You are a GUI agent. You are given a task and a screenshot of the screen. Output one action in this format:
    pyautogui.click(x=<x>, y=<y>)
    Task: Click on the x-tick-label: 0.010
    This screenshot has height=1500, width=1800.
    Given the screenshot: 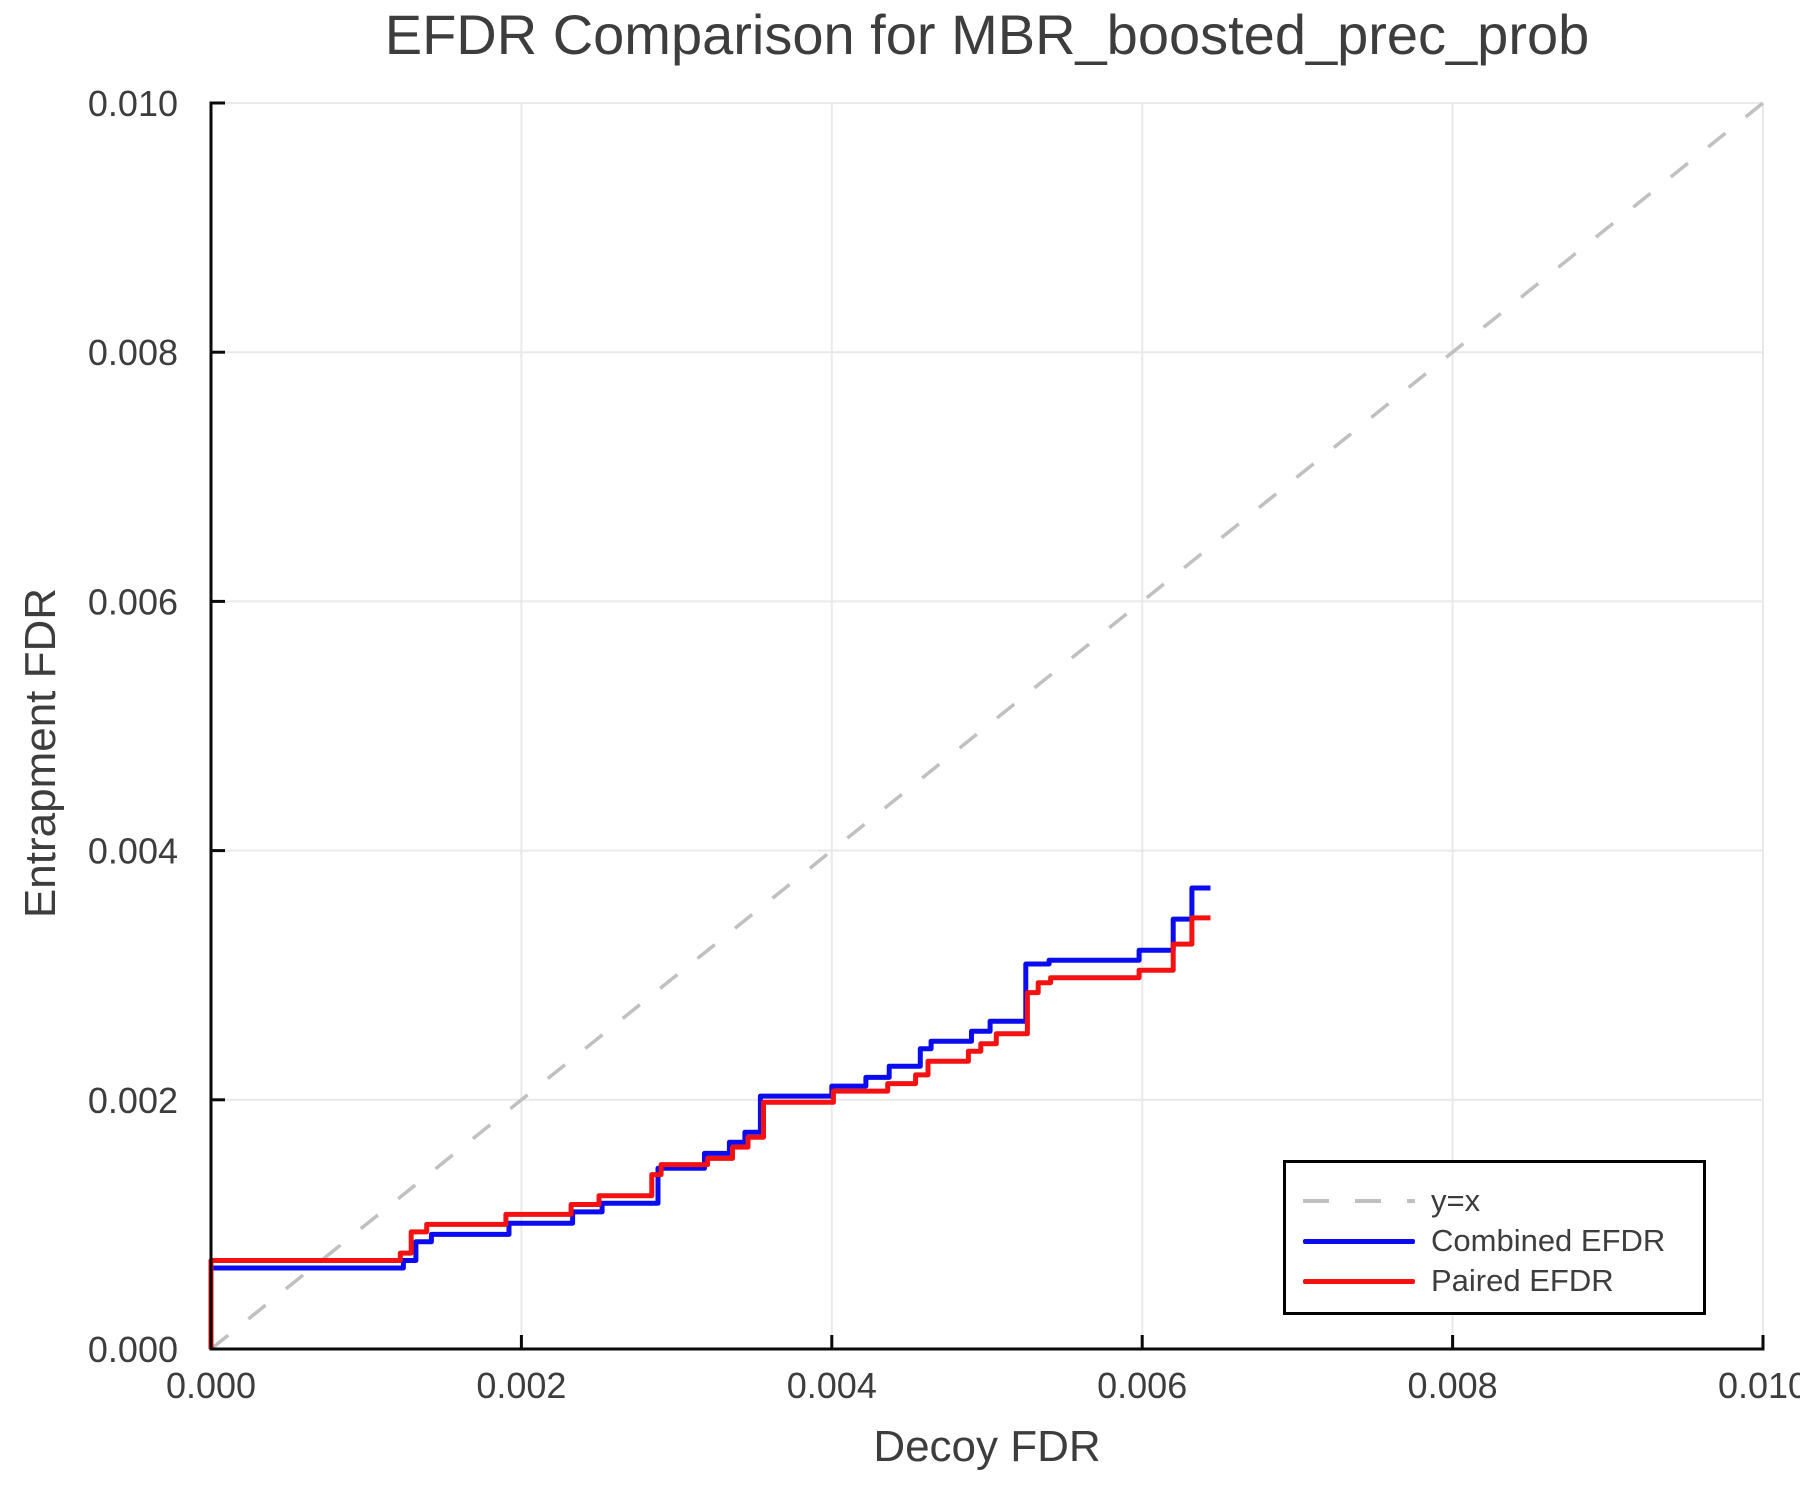 What is the action you would take?
    pyautogui.click(x=1759, y=1385)
    